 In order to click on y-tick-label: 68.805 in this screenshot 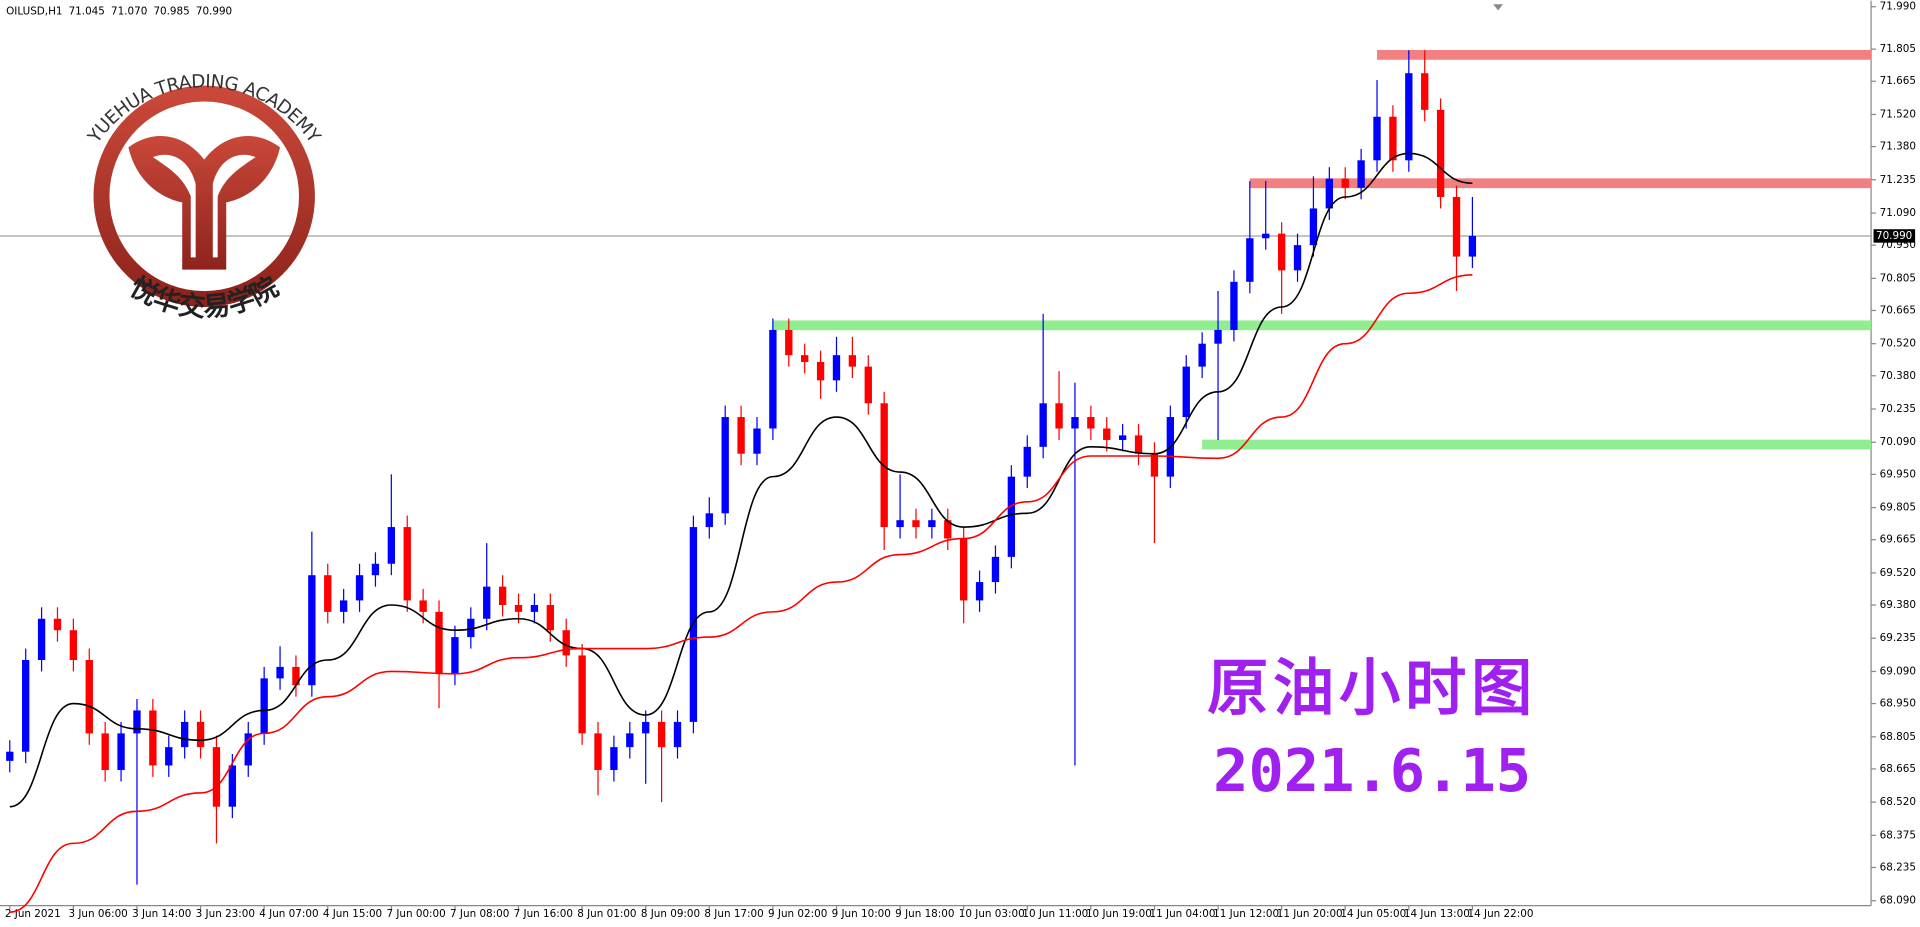, I will do `click(1898, 737)`.